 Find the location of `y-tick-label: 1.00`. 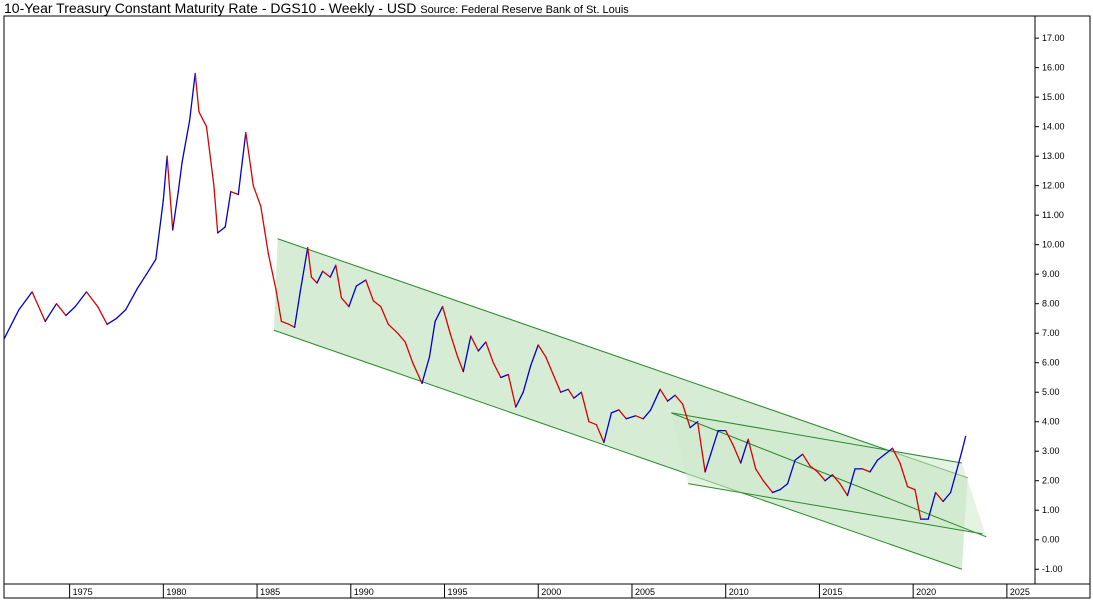

y-tick-label: 1.00 is located at coordinates (1051, 510).